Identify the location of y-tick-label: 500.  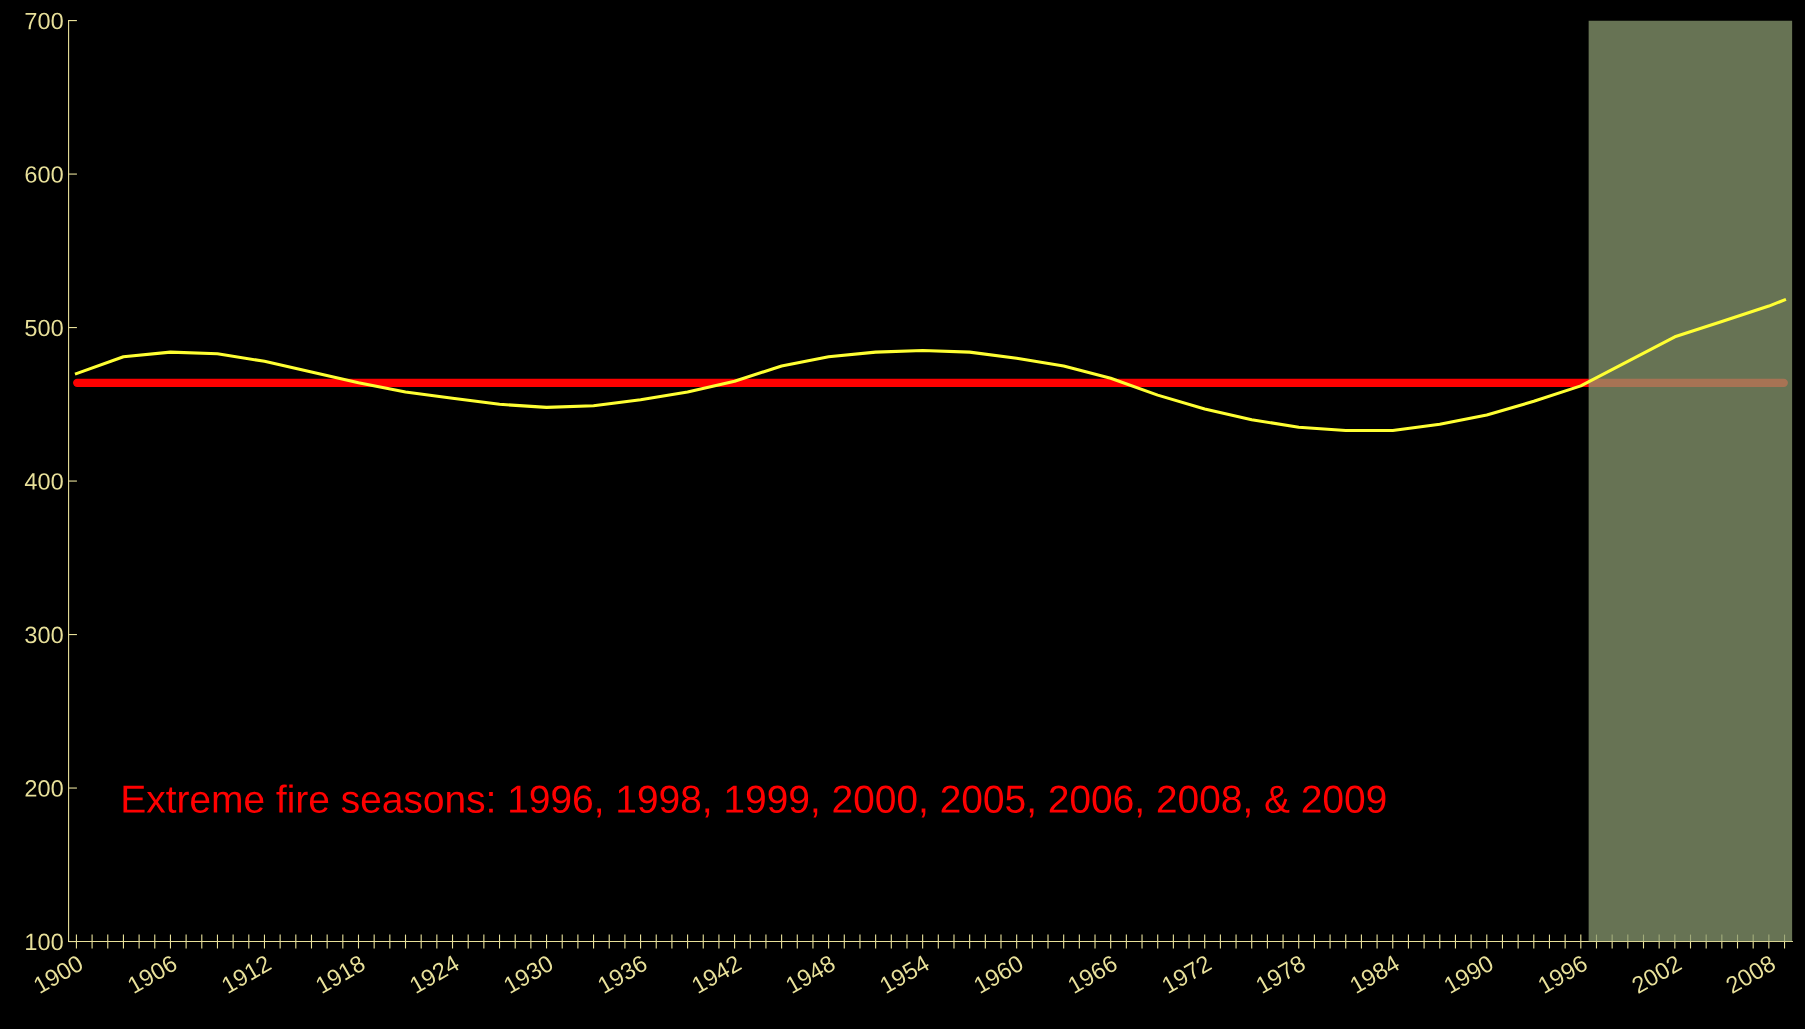
(44, 328).